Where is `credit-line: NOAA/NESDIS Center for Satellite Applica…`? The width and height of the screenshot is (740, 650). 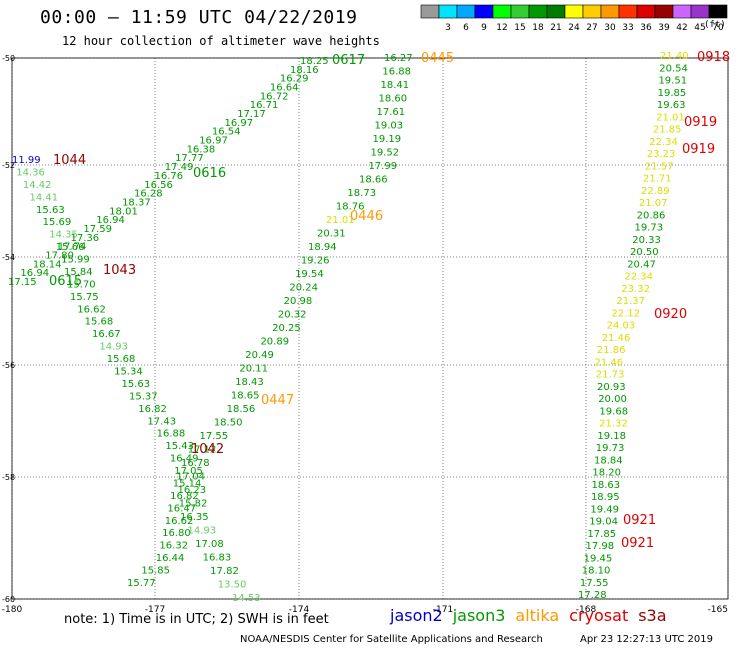 credit-line: NOAA/NESDIS Center for Satellite Applica… is located at coordinates (391, 639).